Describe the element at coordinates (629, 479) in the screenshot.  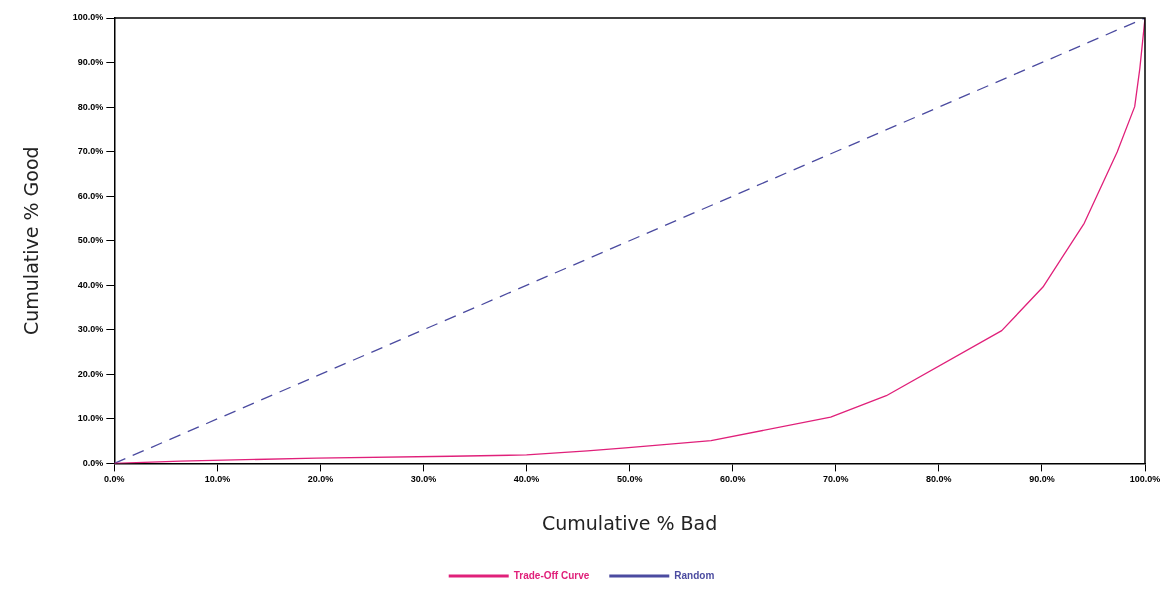
I see `x-tick-label: 50.0%` at that location.